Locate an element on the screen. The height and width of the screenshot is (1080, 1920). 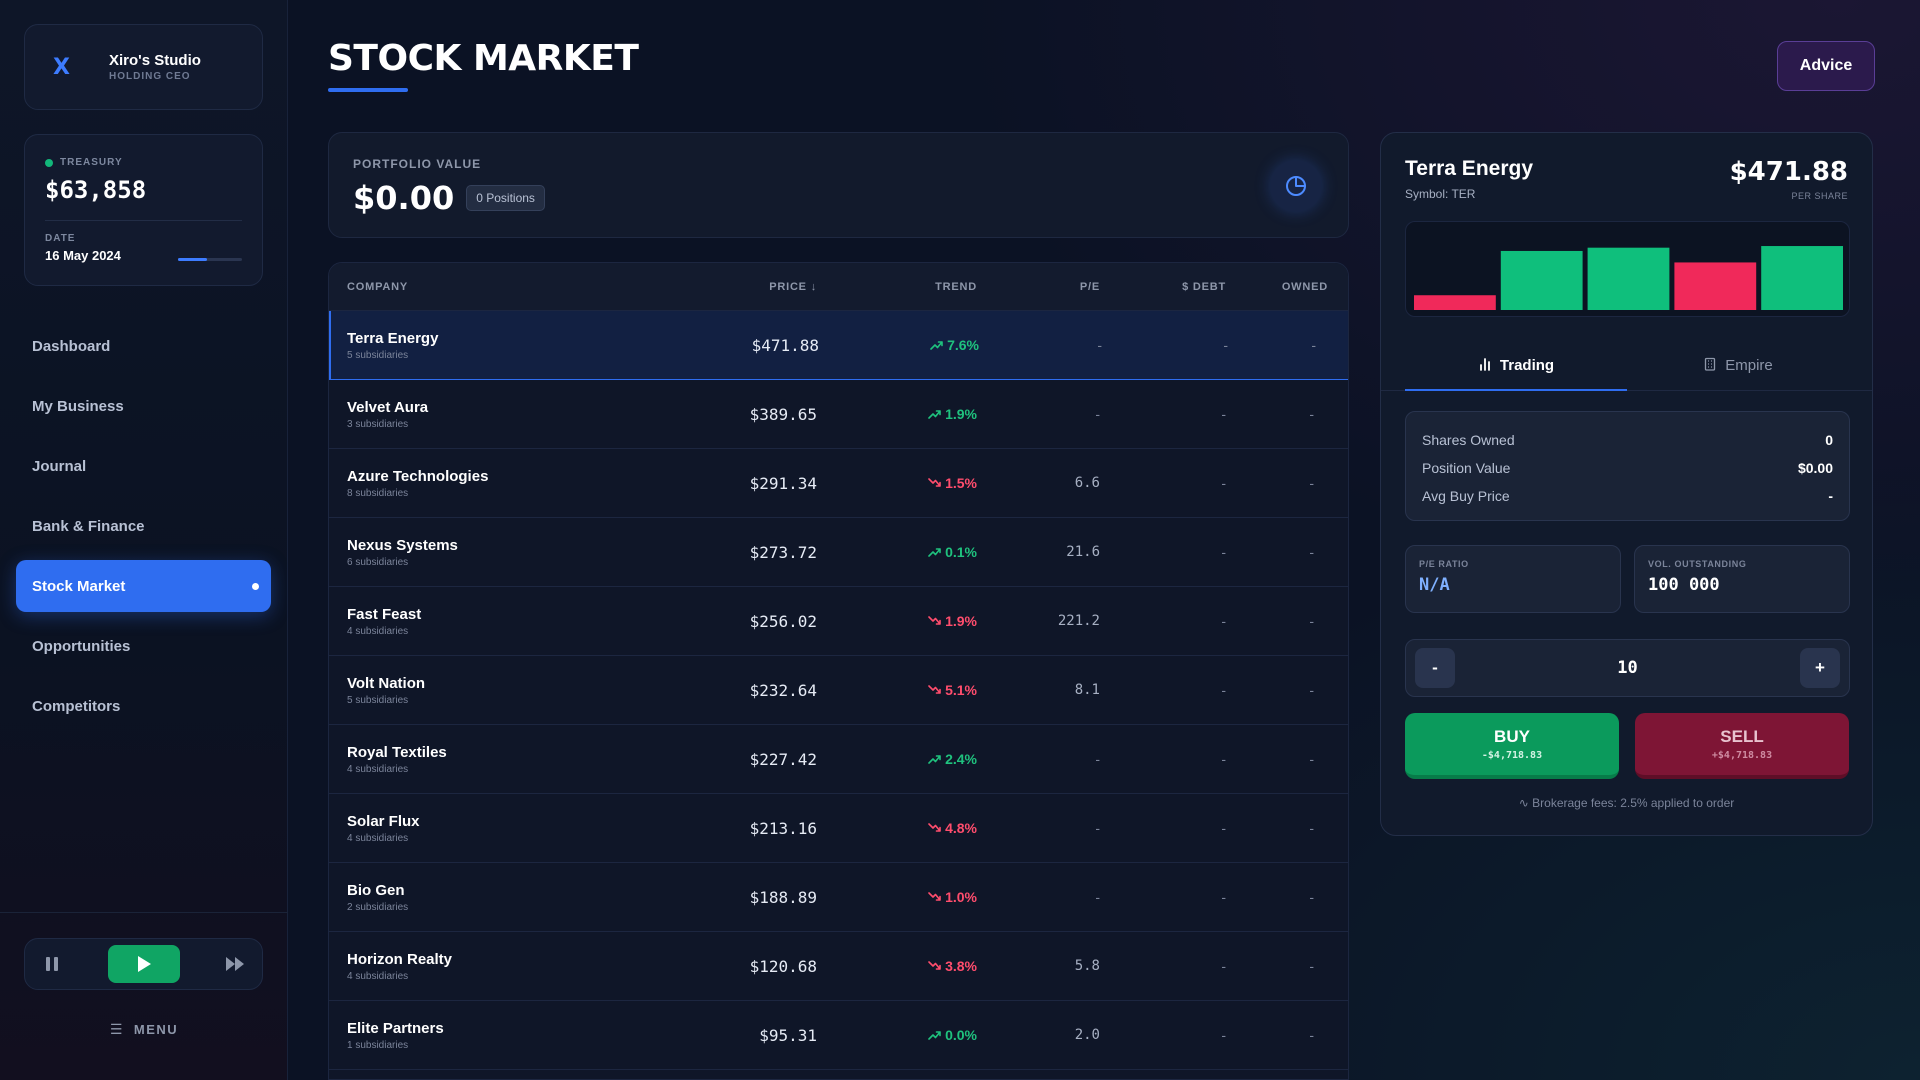
sidebar-item-journal: Journal is located at coordinates (143, 466).